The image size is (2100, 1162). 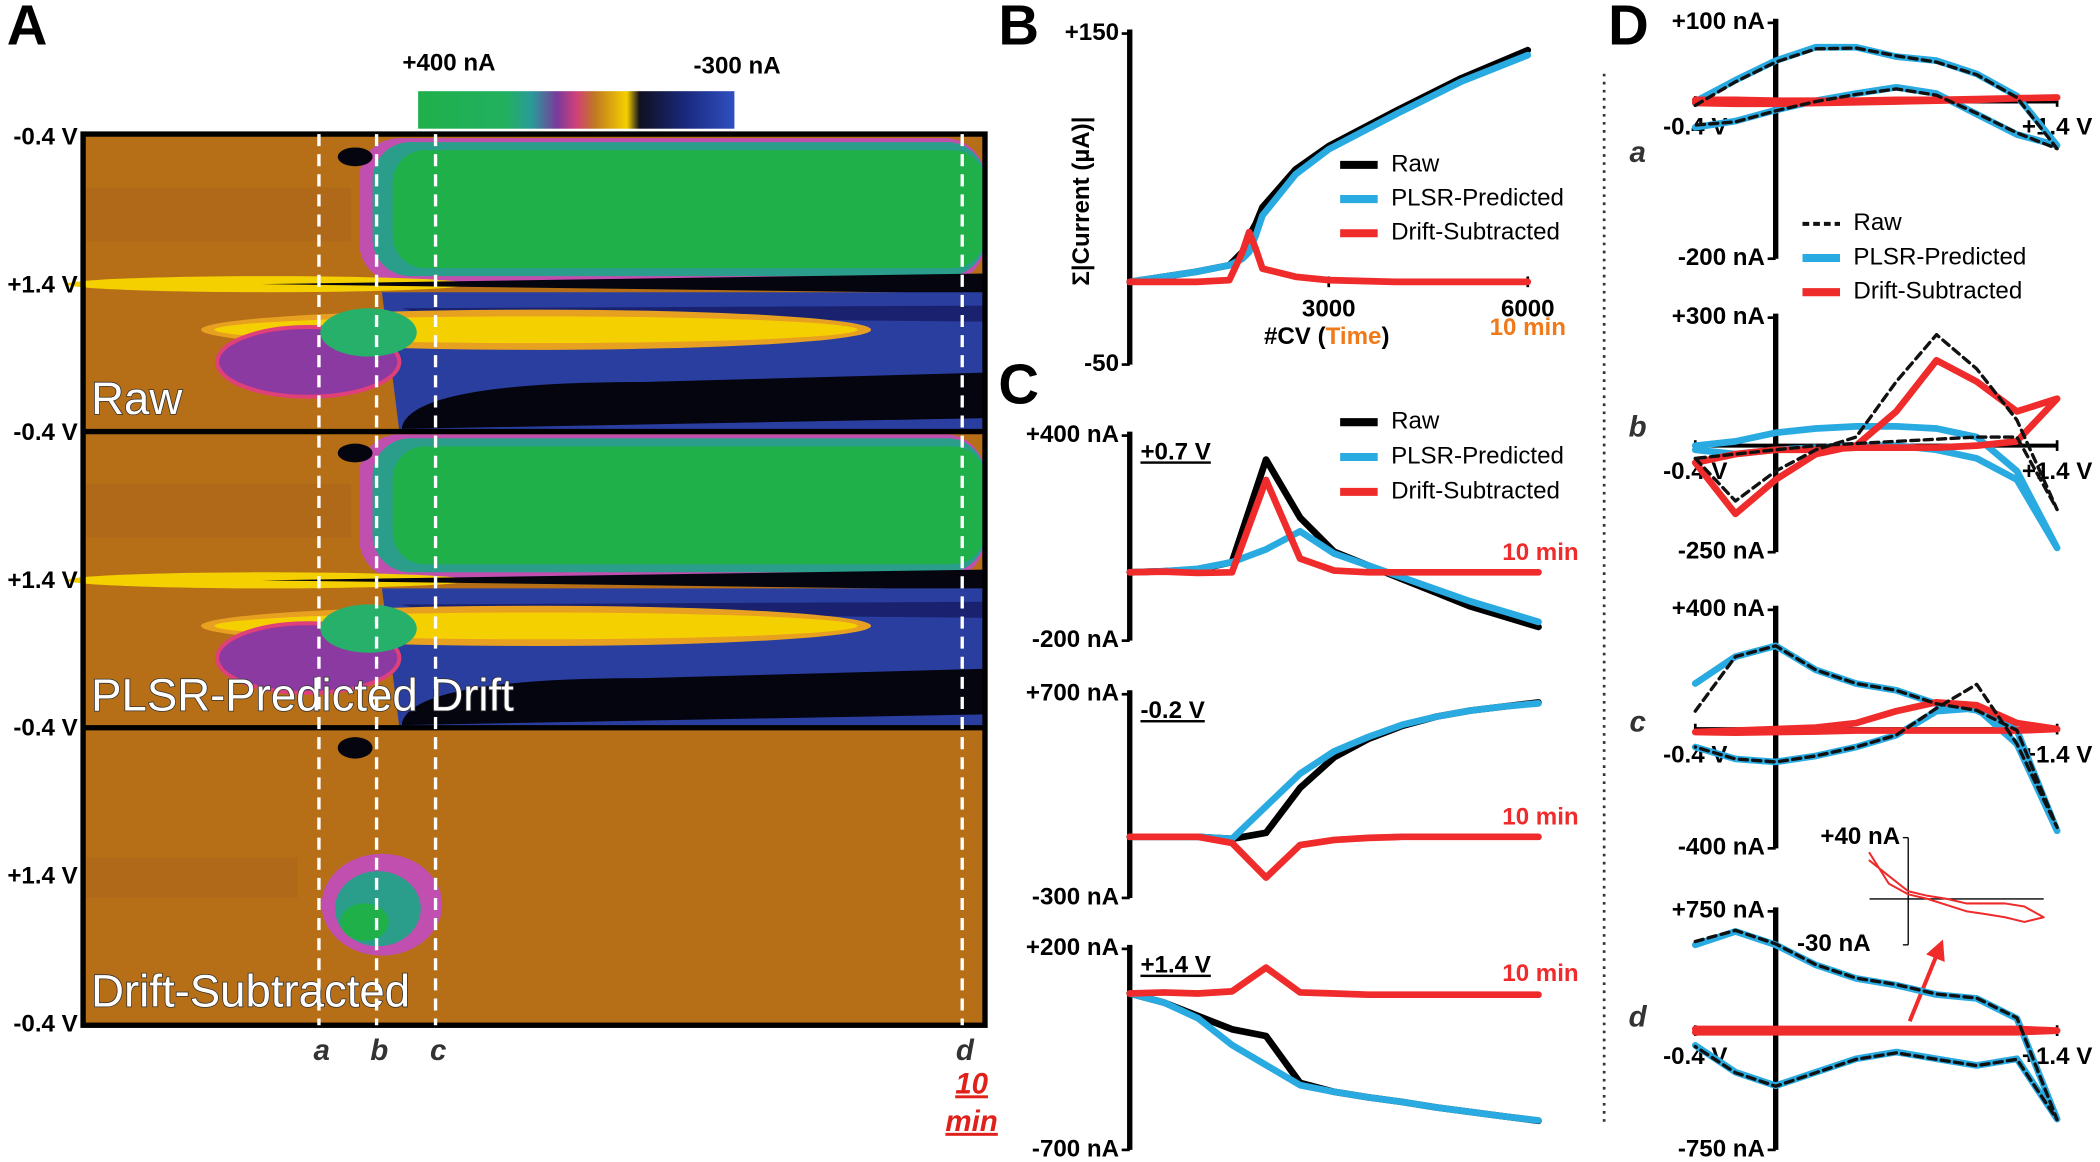 What do you see at coordinates (2057, 471) in the screenshot?
I see `x-tick-label: +1.4 V` at bounding box center [2057, 471].